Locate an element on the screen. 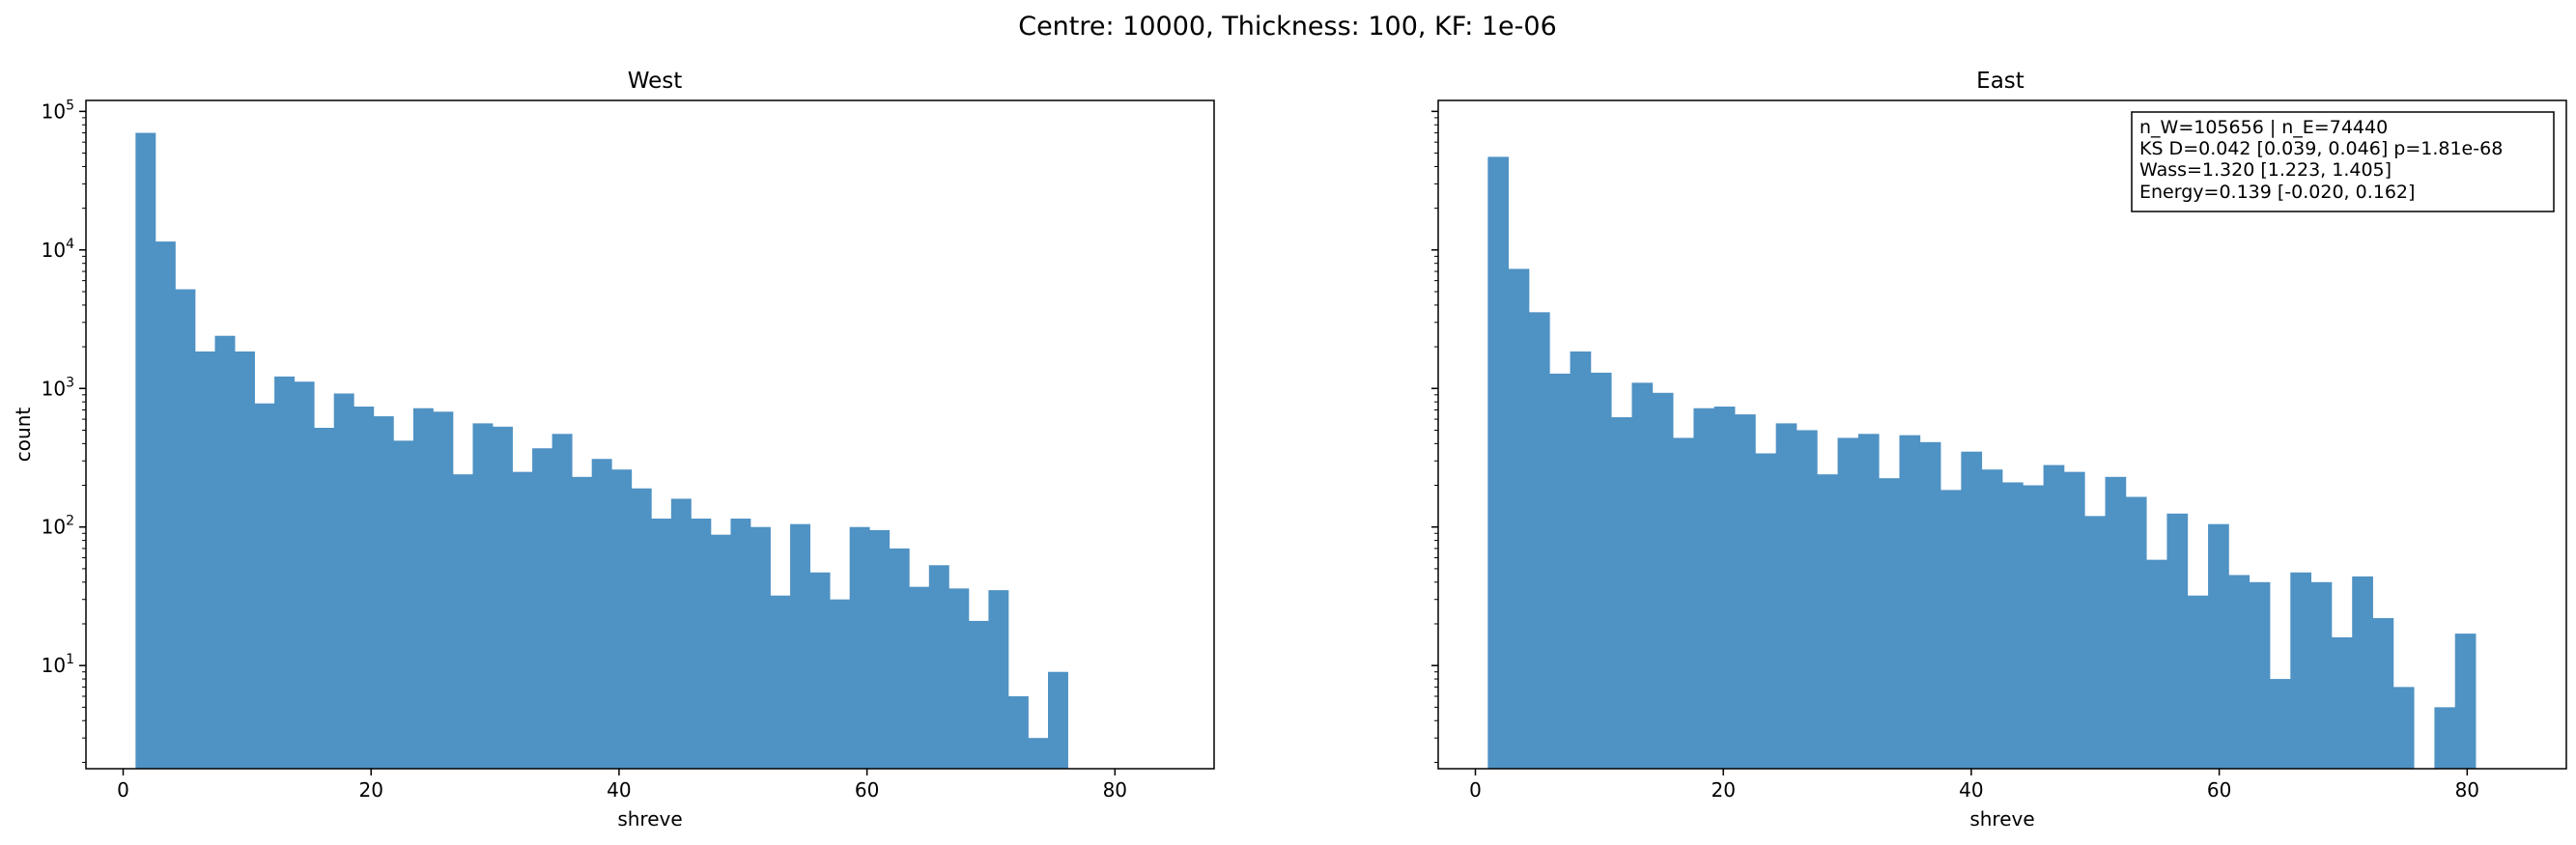 The height and width of the screenshot is (845, 2576). stats-box-frame is located at coordinates (2343, 161).